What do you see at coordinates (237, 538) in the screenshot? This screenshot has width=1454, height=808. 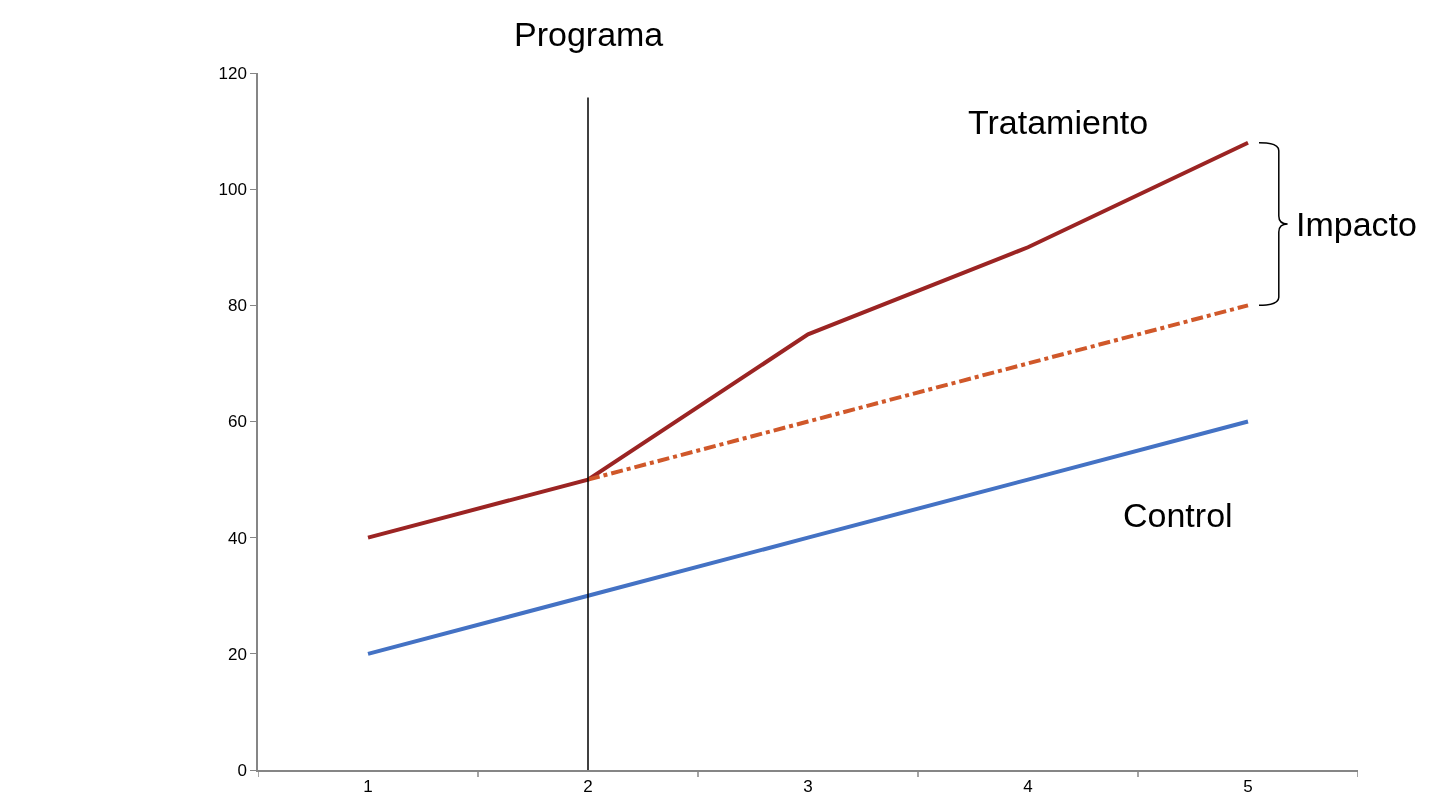 I see `y-tick-label: 40` at bounding box center [237, 538].